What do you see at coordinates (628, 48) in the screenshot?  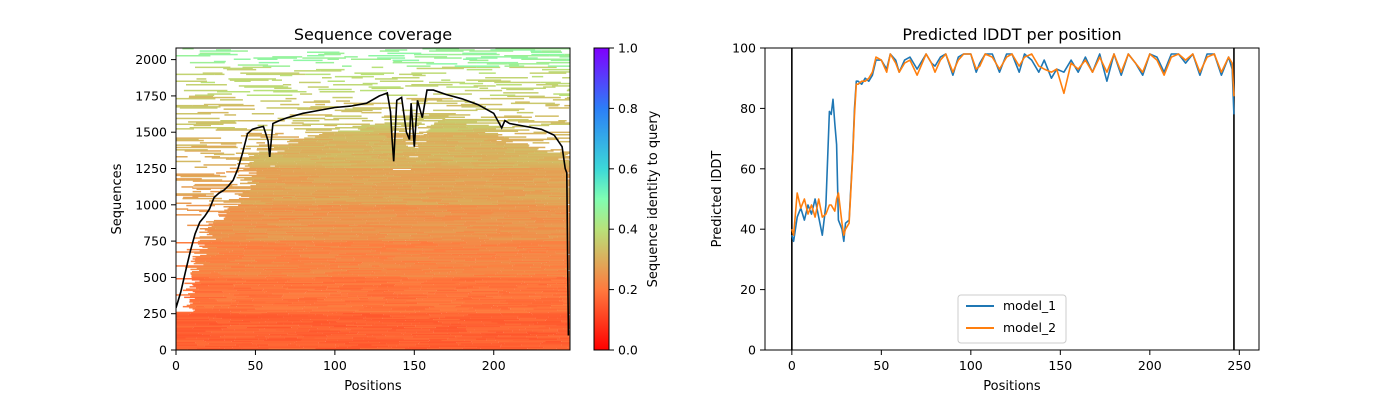 I see `colorbar-tick-label: 1.0` at bounding box center [628, 48].